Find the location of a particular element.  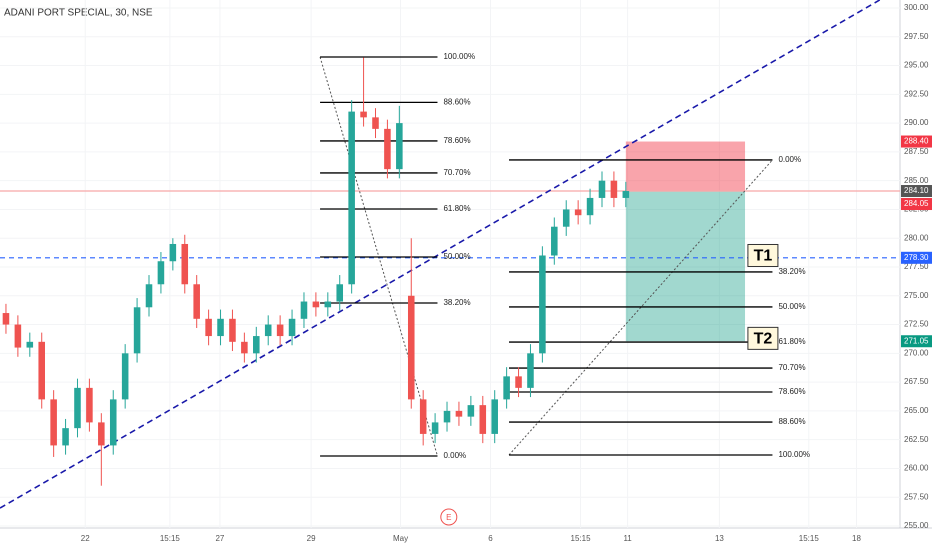

price-tag-label: 278.30 is located at coordinates (916, 257).